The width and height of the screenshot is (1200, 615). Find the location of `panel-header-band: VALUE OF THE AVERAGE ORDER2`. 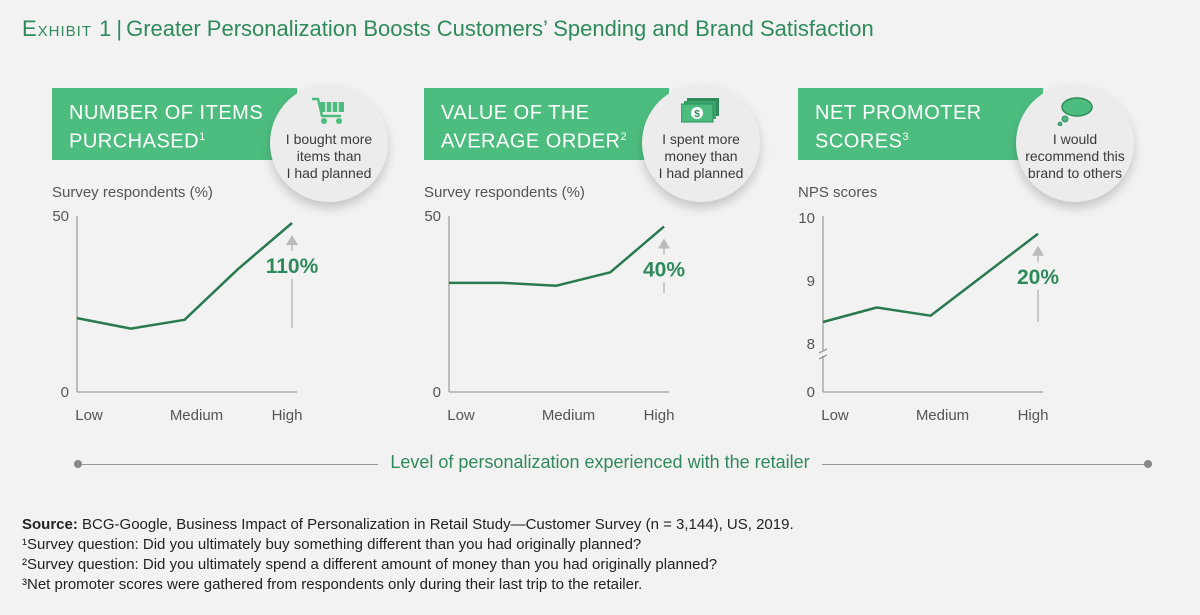

panel-header-band: VALUE OF THE AVERAGE ORDER2 is located at coordinates (546, 124).